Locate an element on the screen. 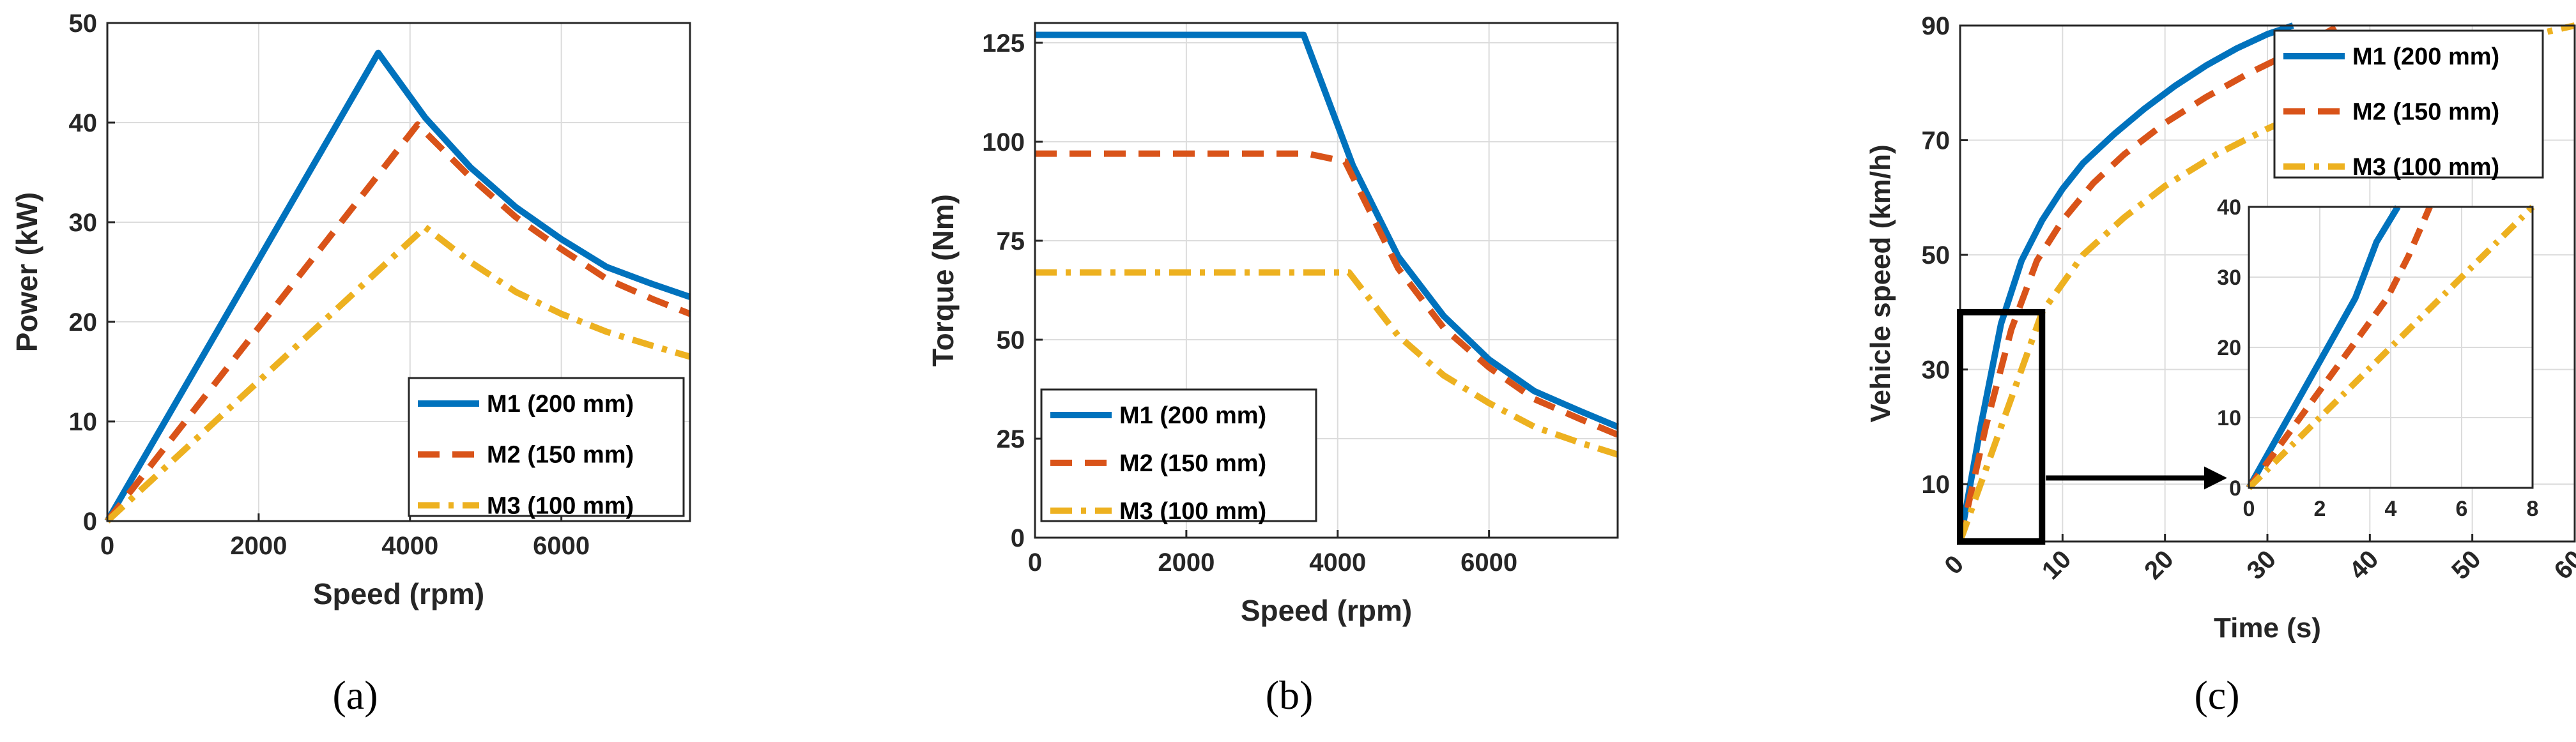 Image resolution: width=2576 pixels, height=742 pixels. caption-b: (b) is located at coordinates (1290, 695).